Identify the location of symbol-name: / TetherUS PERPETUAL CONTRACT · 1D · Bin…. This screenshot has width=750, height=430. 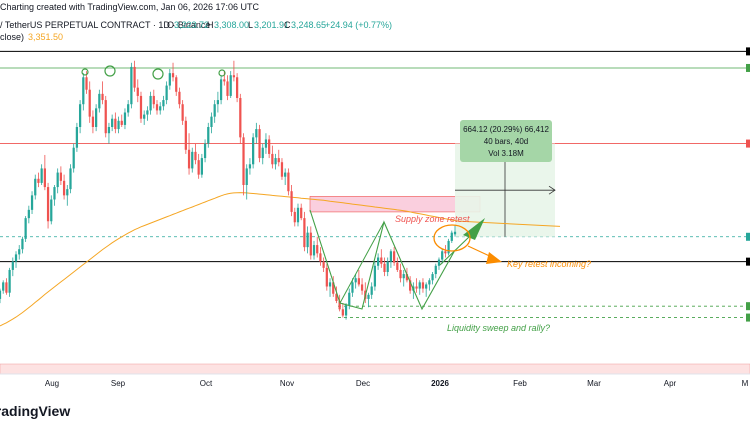
(105, 25).